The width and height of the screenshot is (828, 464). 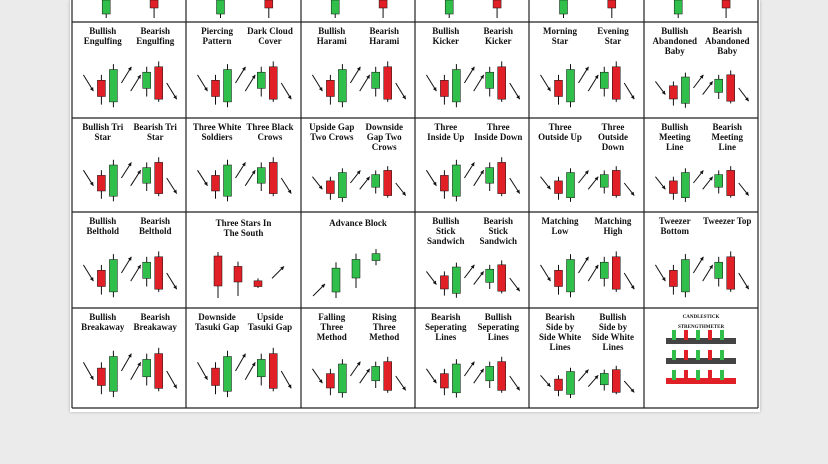 What do you see at coordinates (613, 31) in the screenshot?
I see `pattern-label-right: Evening` at bounding box center [613, 31].